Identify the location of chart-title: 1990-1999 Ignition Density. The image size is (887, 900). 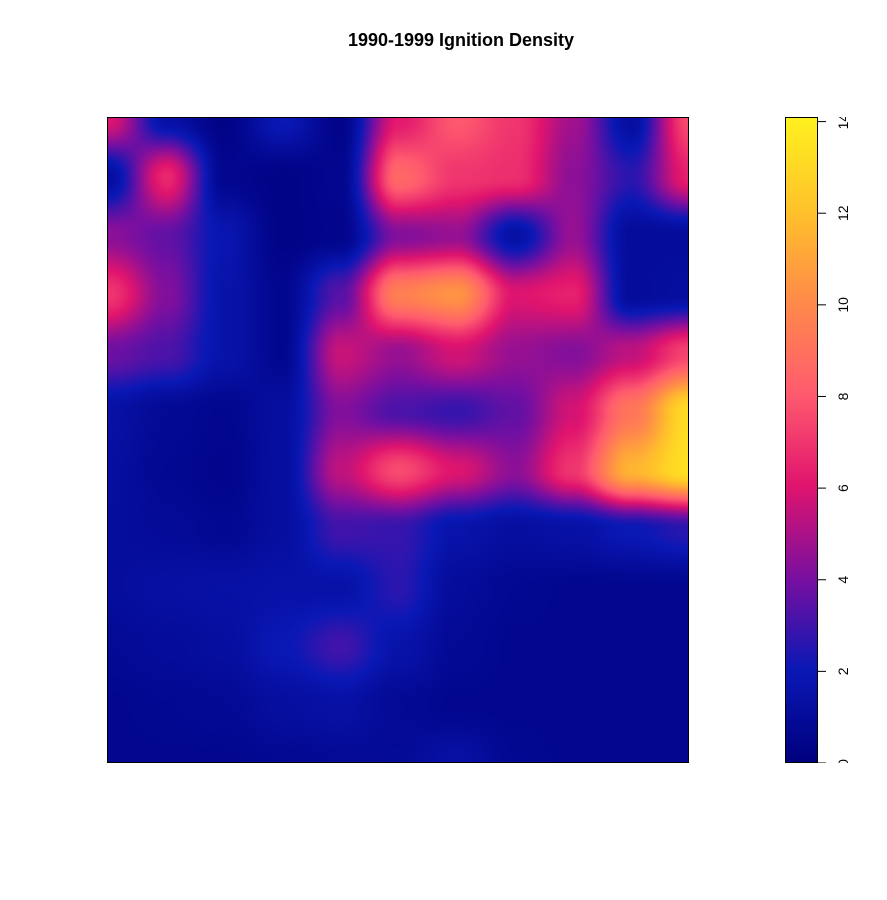
(461, 40).